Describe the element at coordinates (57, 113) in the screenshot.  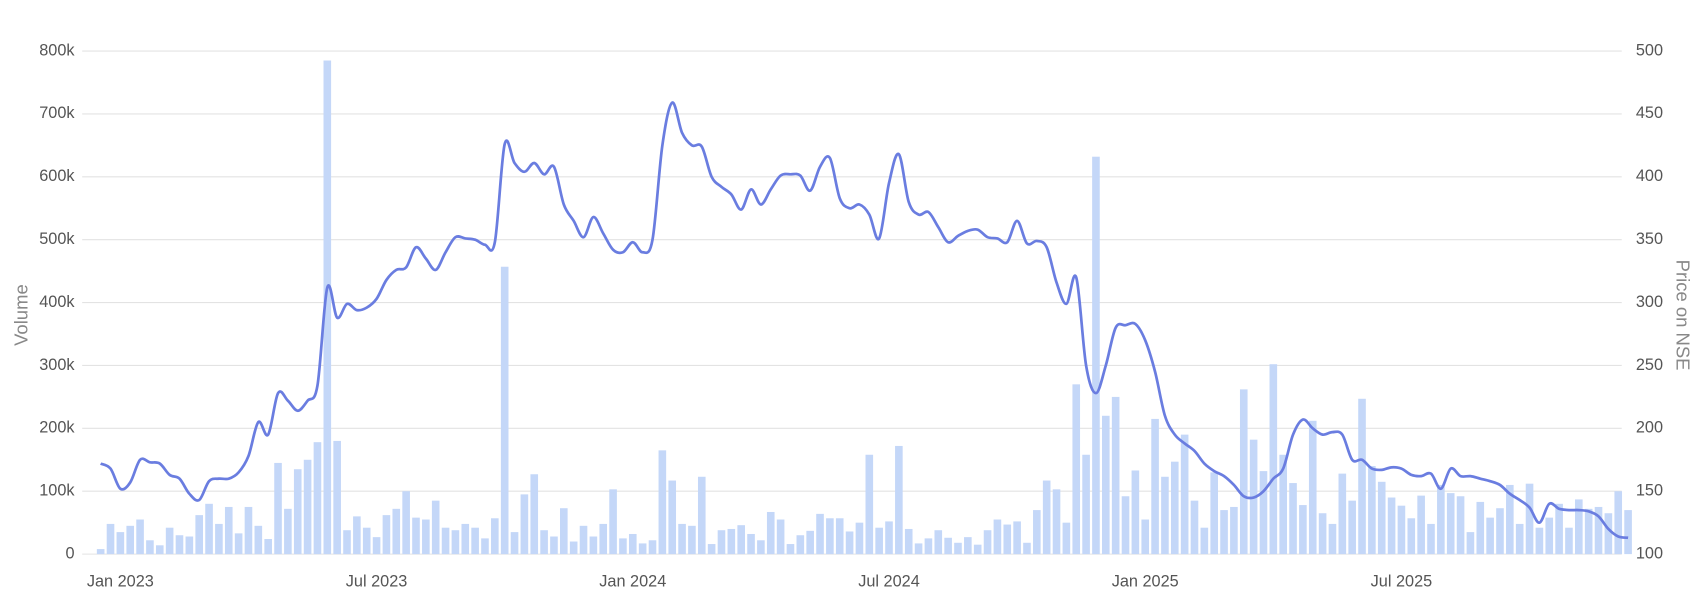
I see `y-tick-label: 700k` at that location.